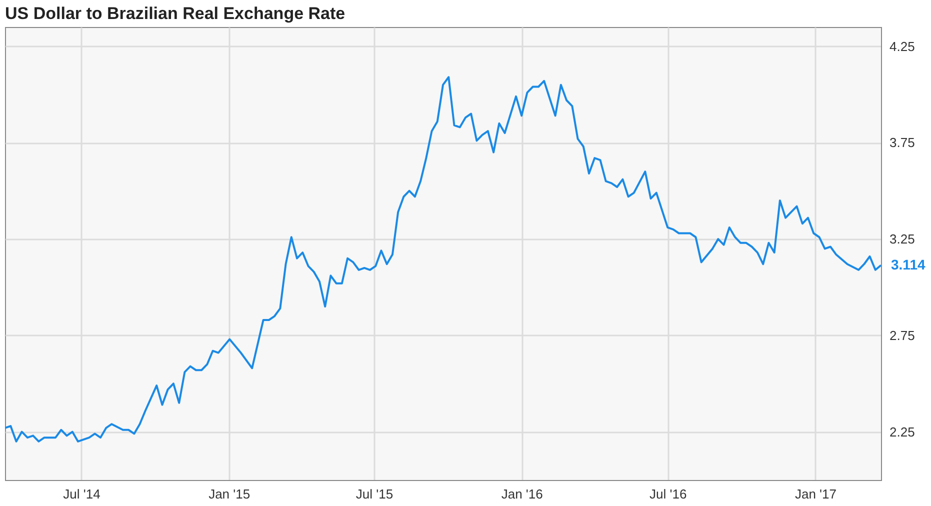 This screenshot has height=506, width=931. Describe the element at coordinates (902, 142) in the screenshot. I see `y-tick-label: 3.75` at that location.